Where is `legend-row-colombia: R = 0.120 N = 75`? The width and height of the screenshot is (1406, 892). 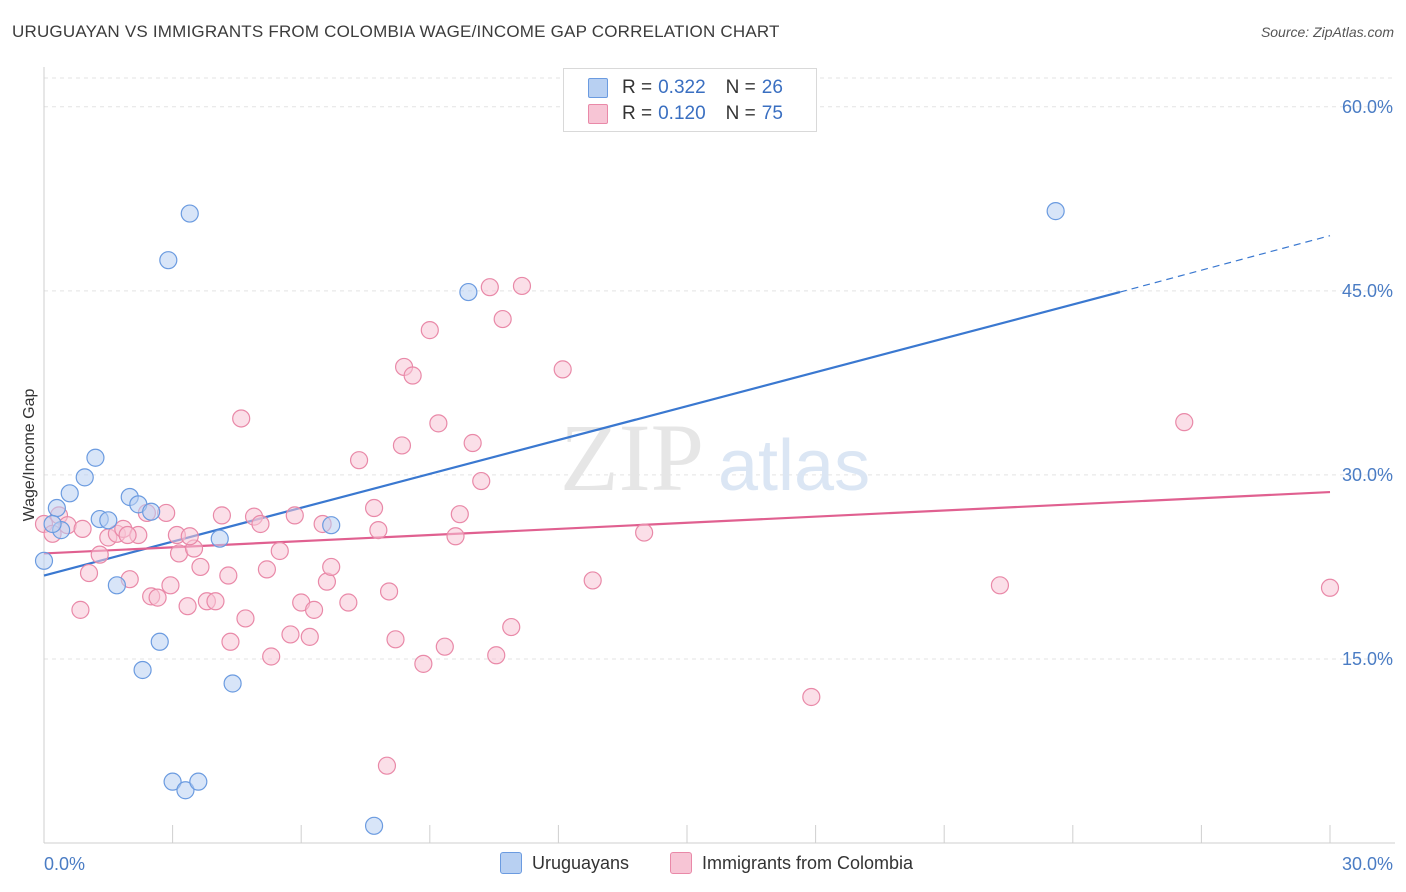 legend-row-colombia: R = 0.120 N = 75 is located at coordinates (685, 114).